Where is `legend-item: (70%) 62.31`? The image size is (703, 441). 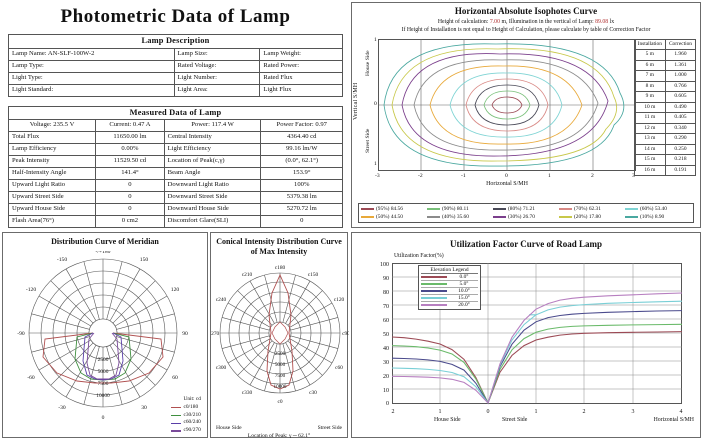 legend-item: (70%) 62.31 is located at coordinates (592, 209).